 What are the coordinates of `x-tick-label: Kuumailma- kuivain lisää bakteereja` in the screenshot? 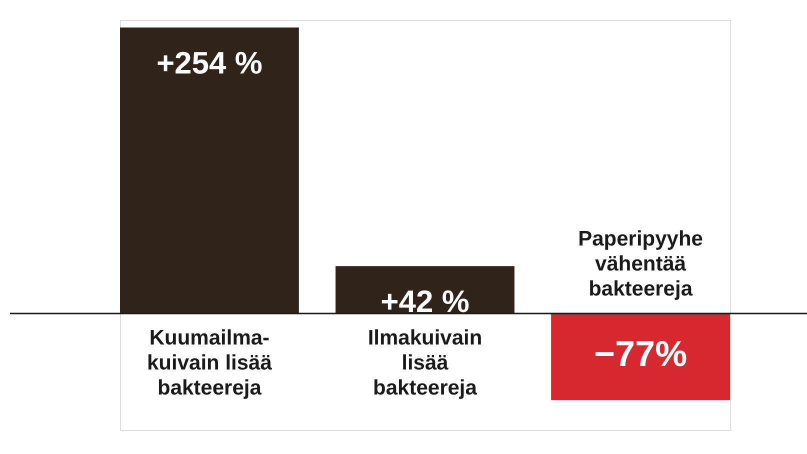 It's located at (209, 363).